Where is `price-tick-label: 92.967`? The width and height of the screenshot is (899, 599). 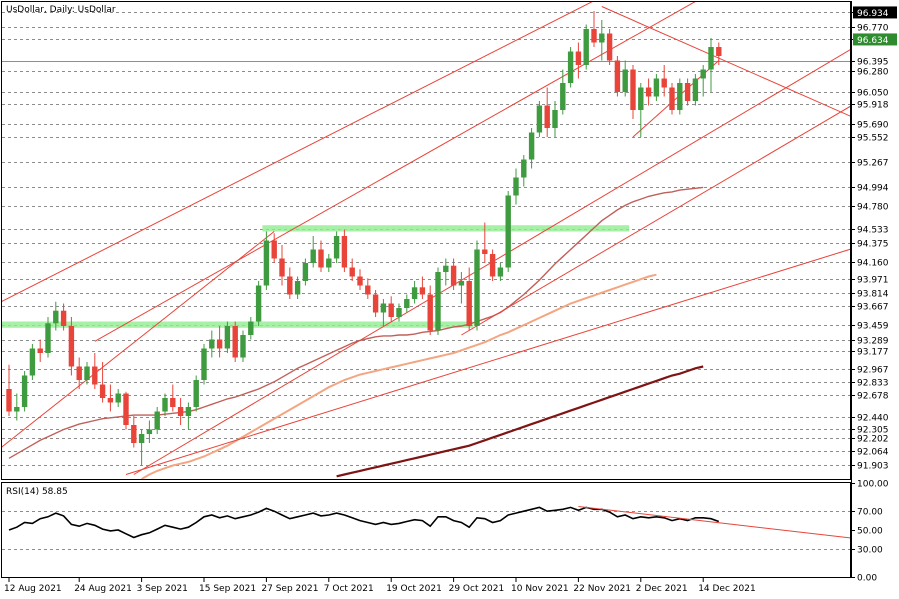 price-tick-label: 92.967 is located at coordinates (873, 371).